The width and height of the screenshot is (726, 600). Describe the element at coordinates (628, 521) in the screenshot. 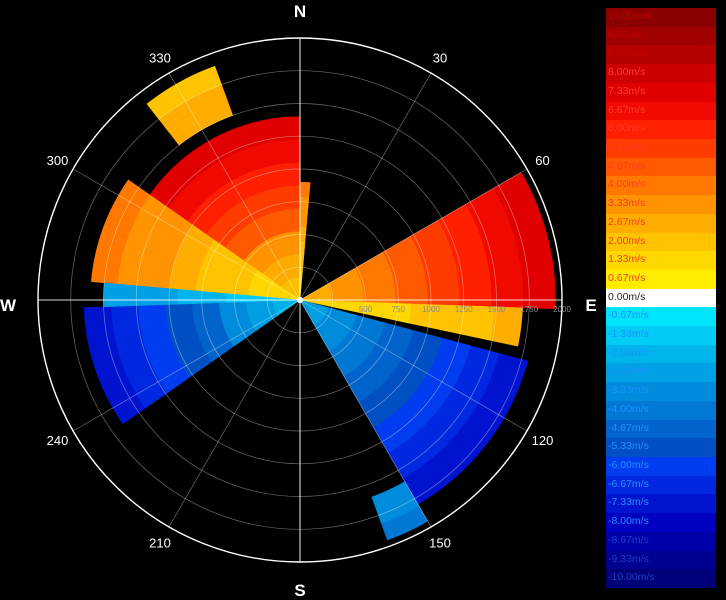

I see `legend-label: -8.00m/s` at that location.